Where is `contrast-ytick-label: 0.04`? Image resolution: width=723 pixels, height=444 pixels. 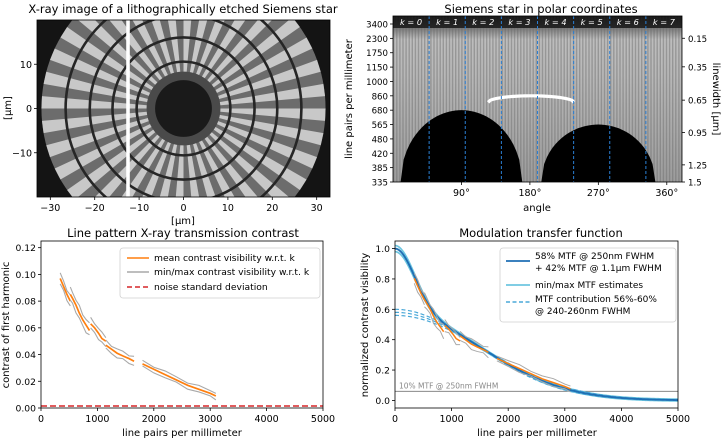 contrast-ytick-label: 0.04 is located at coordinates (26, 355).